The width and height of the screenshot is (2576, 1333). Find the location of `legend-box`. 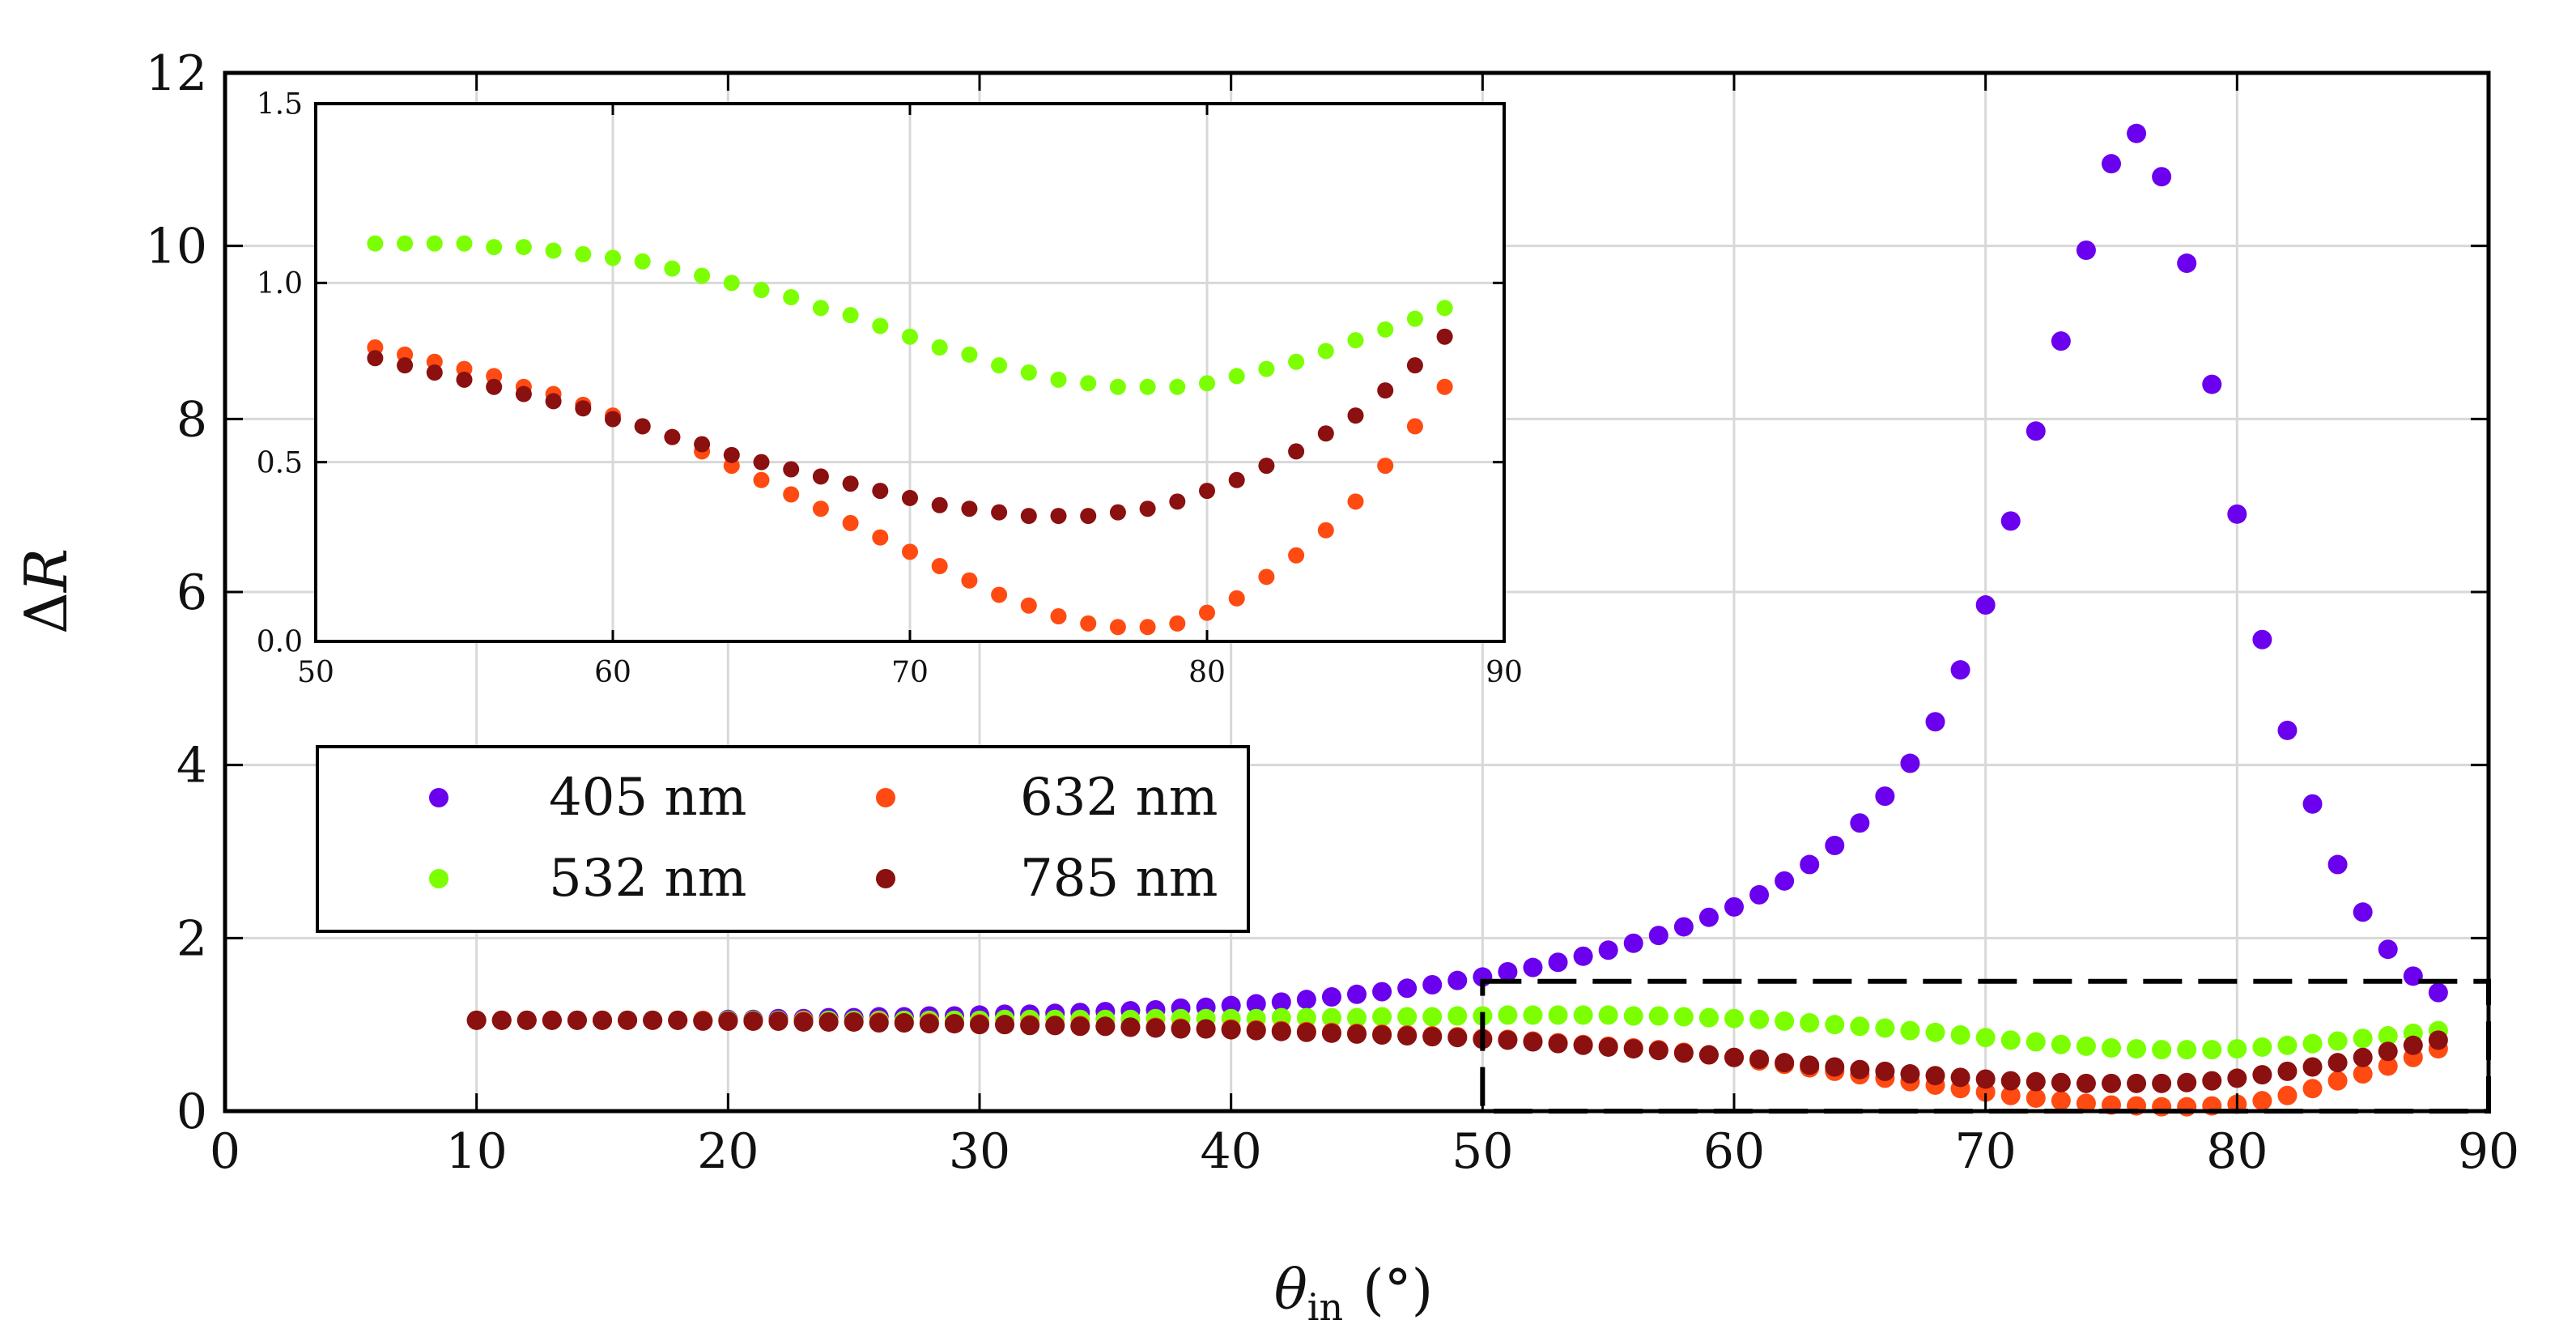

legend-box is located at coordinates (783, 839).